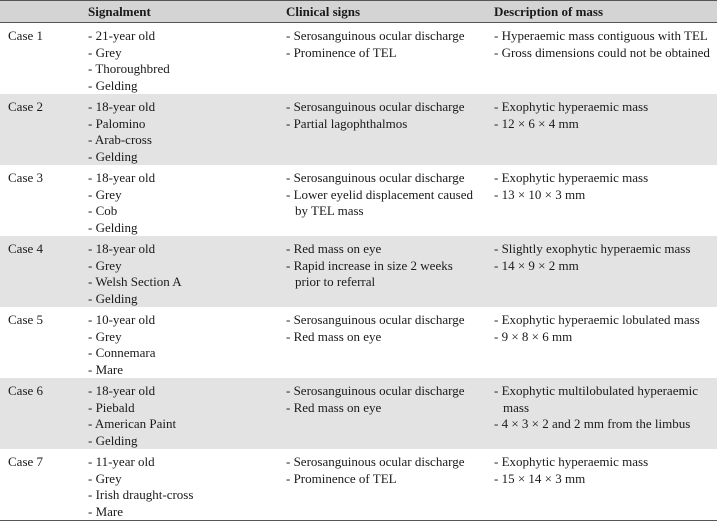 The height and width of the screenshot is (521, 717). I want to click on list-item: - Hyperaemic mass contiguous with TEL, so click(601, 35).